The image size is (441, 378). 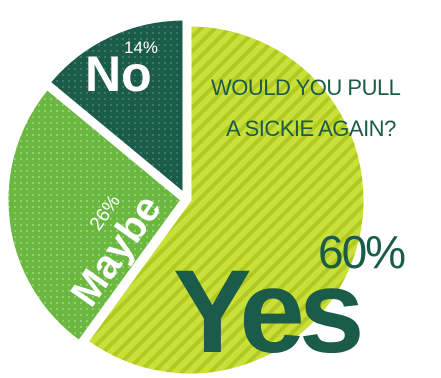 What do you see at coordinates (266, 312) in the screenshot?
I see `slice-label-yes: Yes` at bounding box center [266, 312].